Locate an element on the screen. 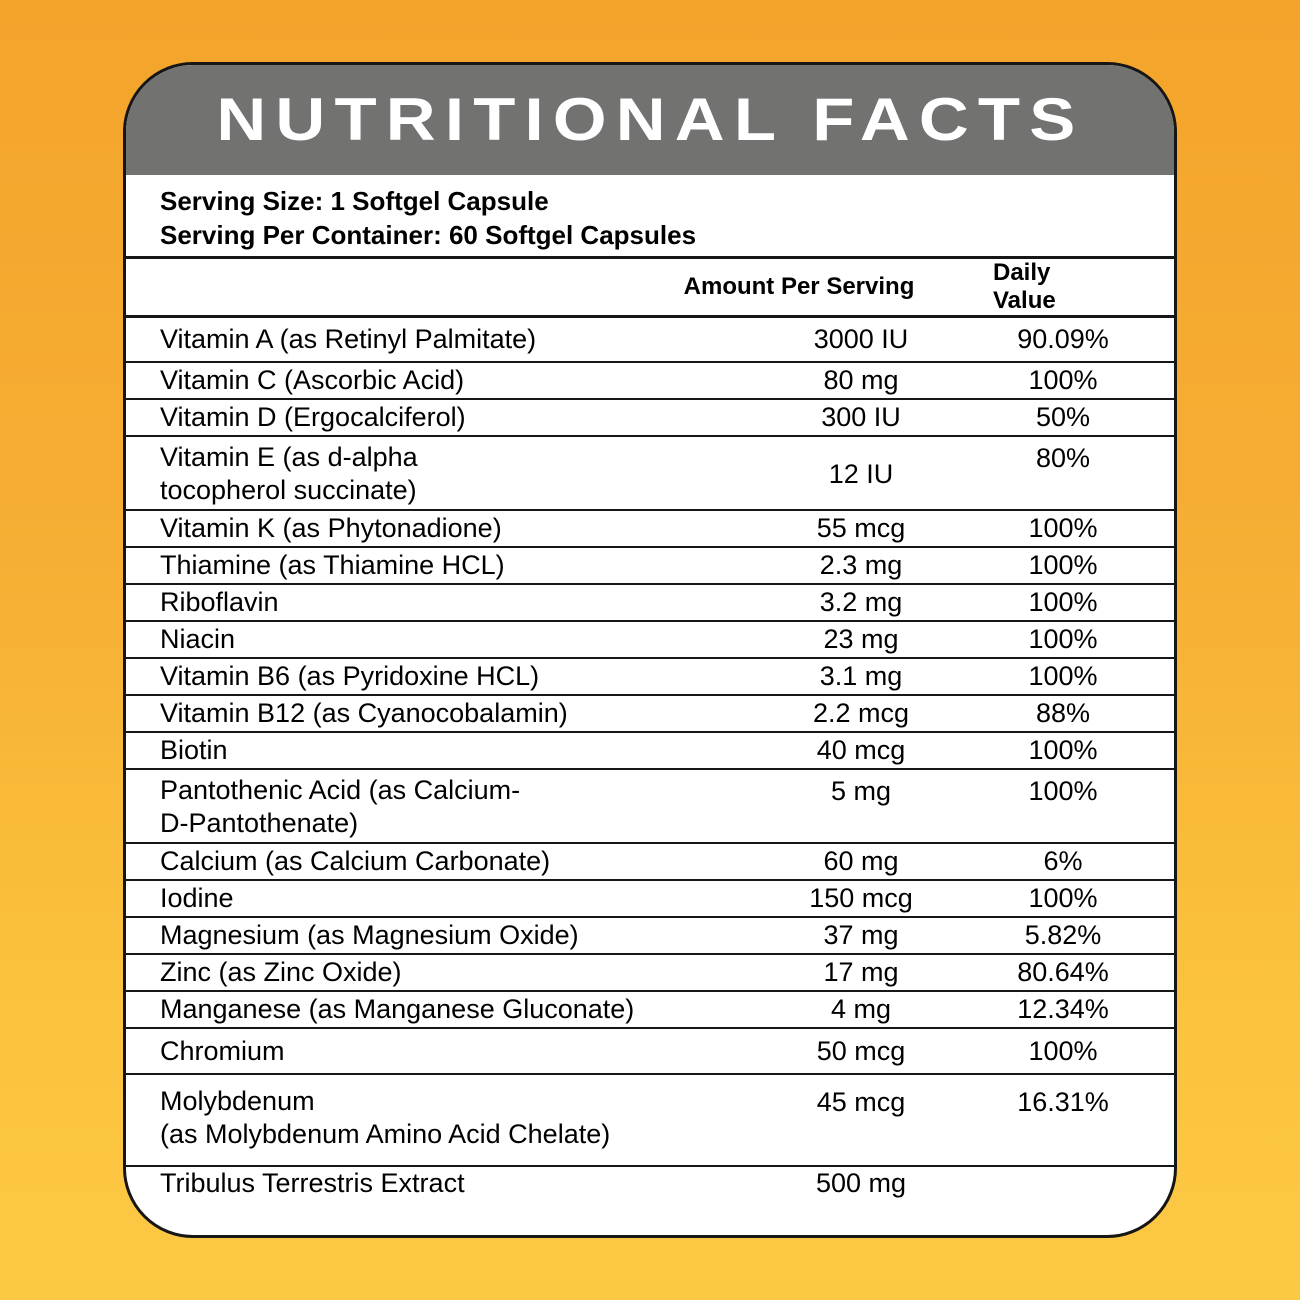 The image size is (1300, 1300). nutrient-daily-value: 6% is located at coordinates (1063, 861).